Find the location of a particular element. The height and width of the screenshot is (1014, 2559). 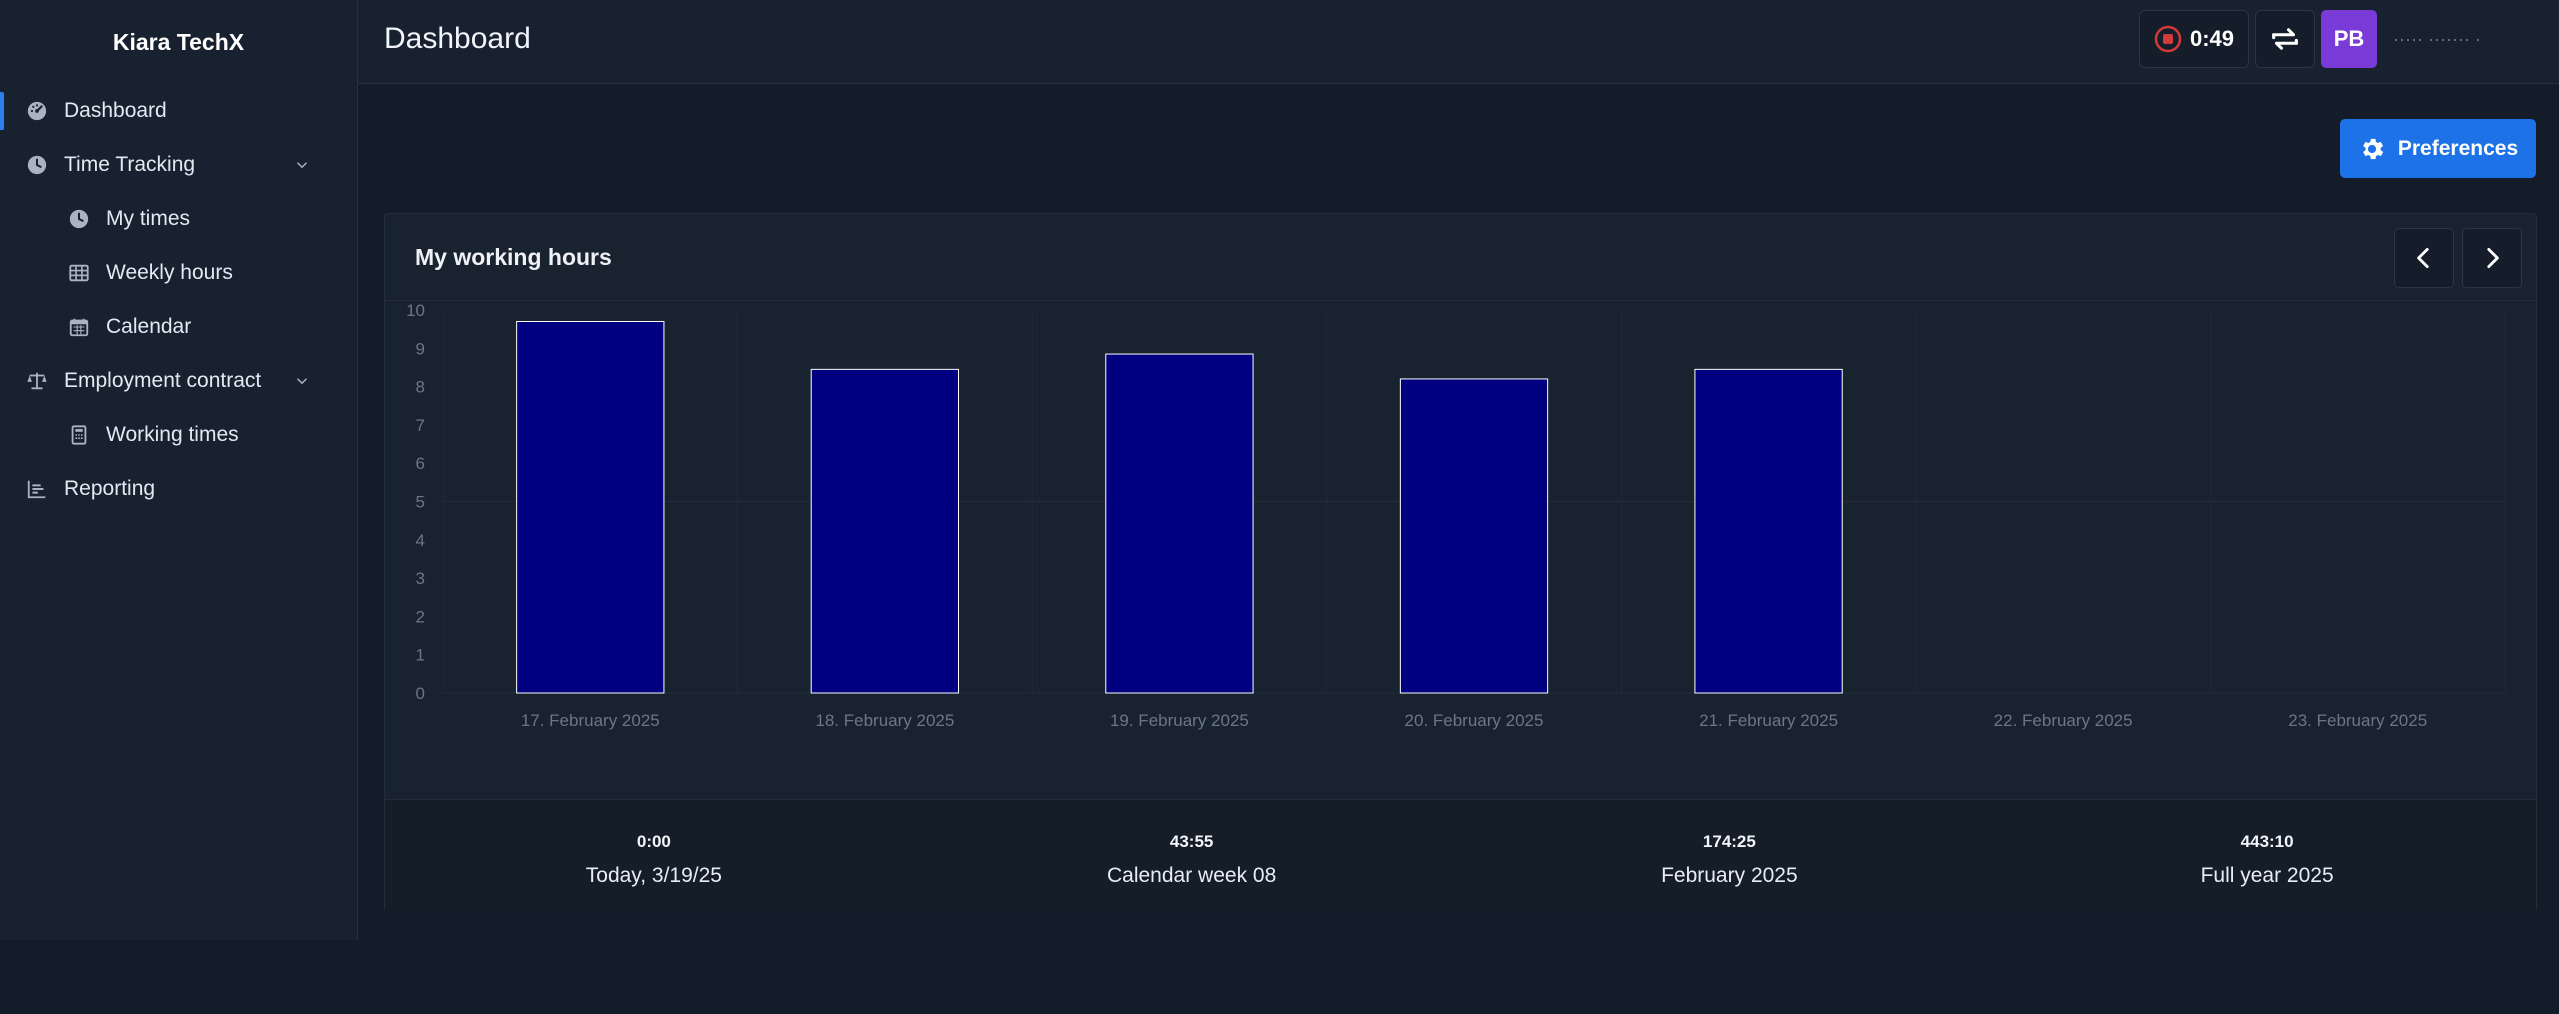

preferences-label: Preferences is located at coordinates (2458, 148).